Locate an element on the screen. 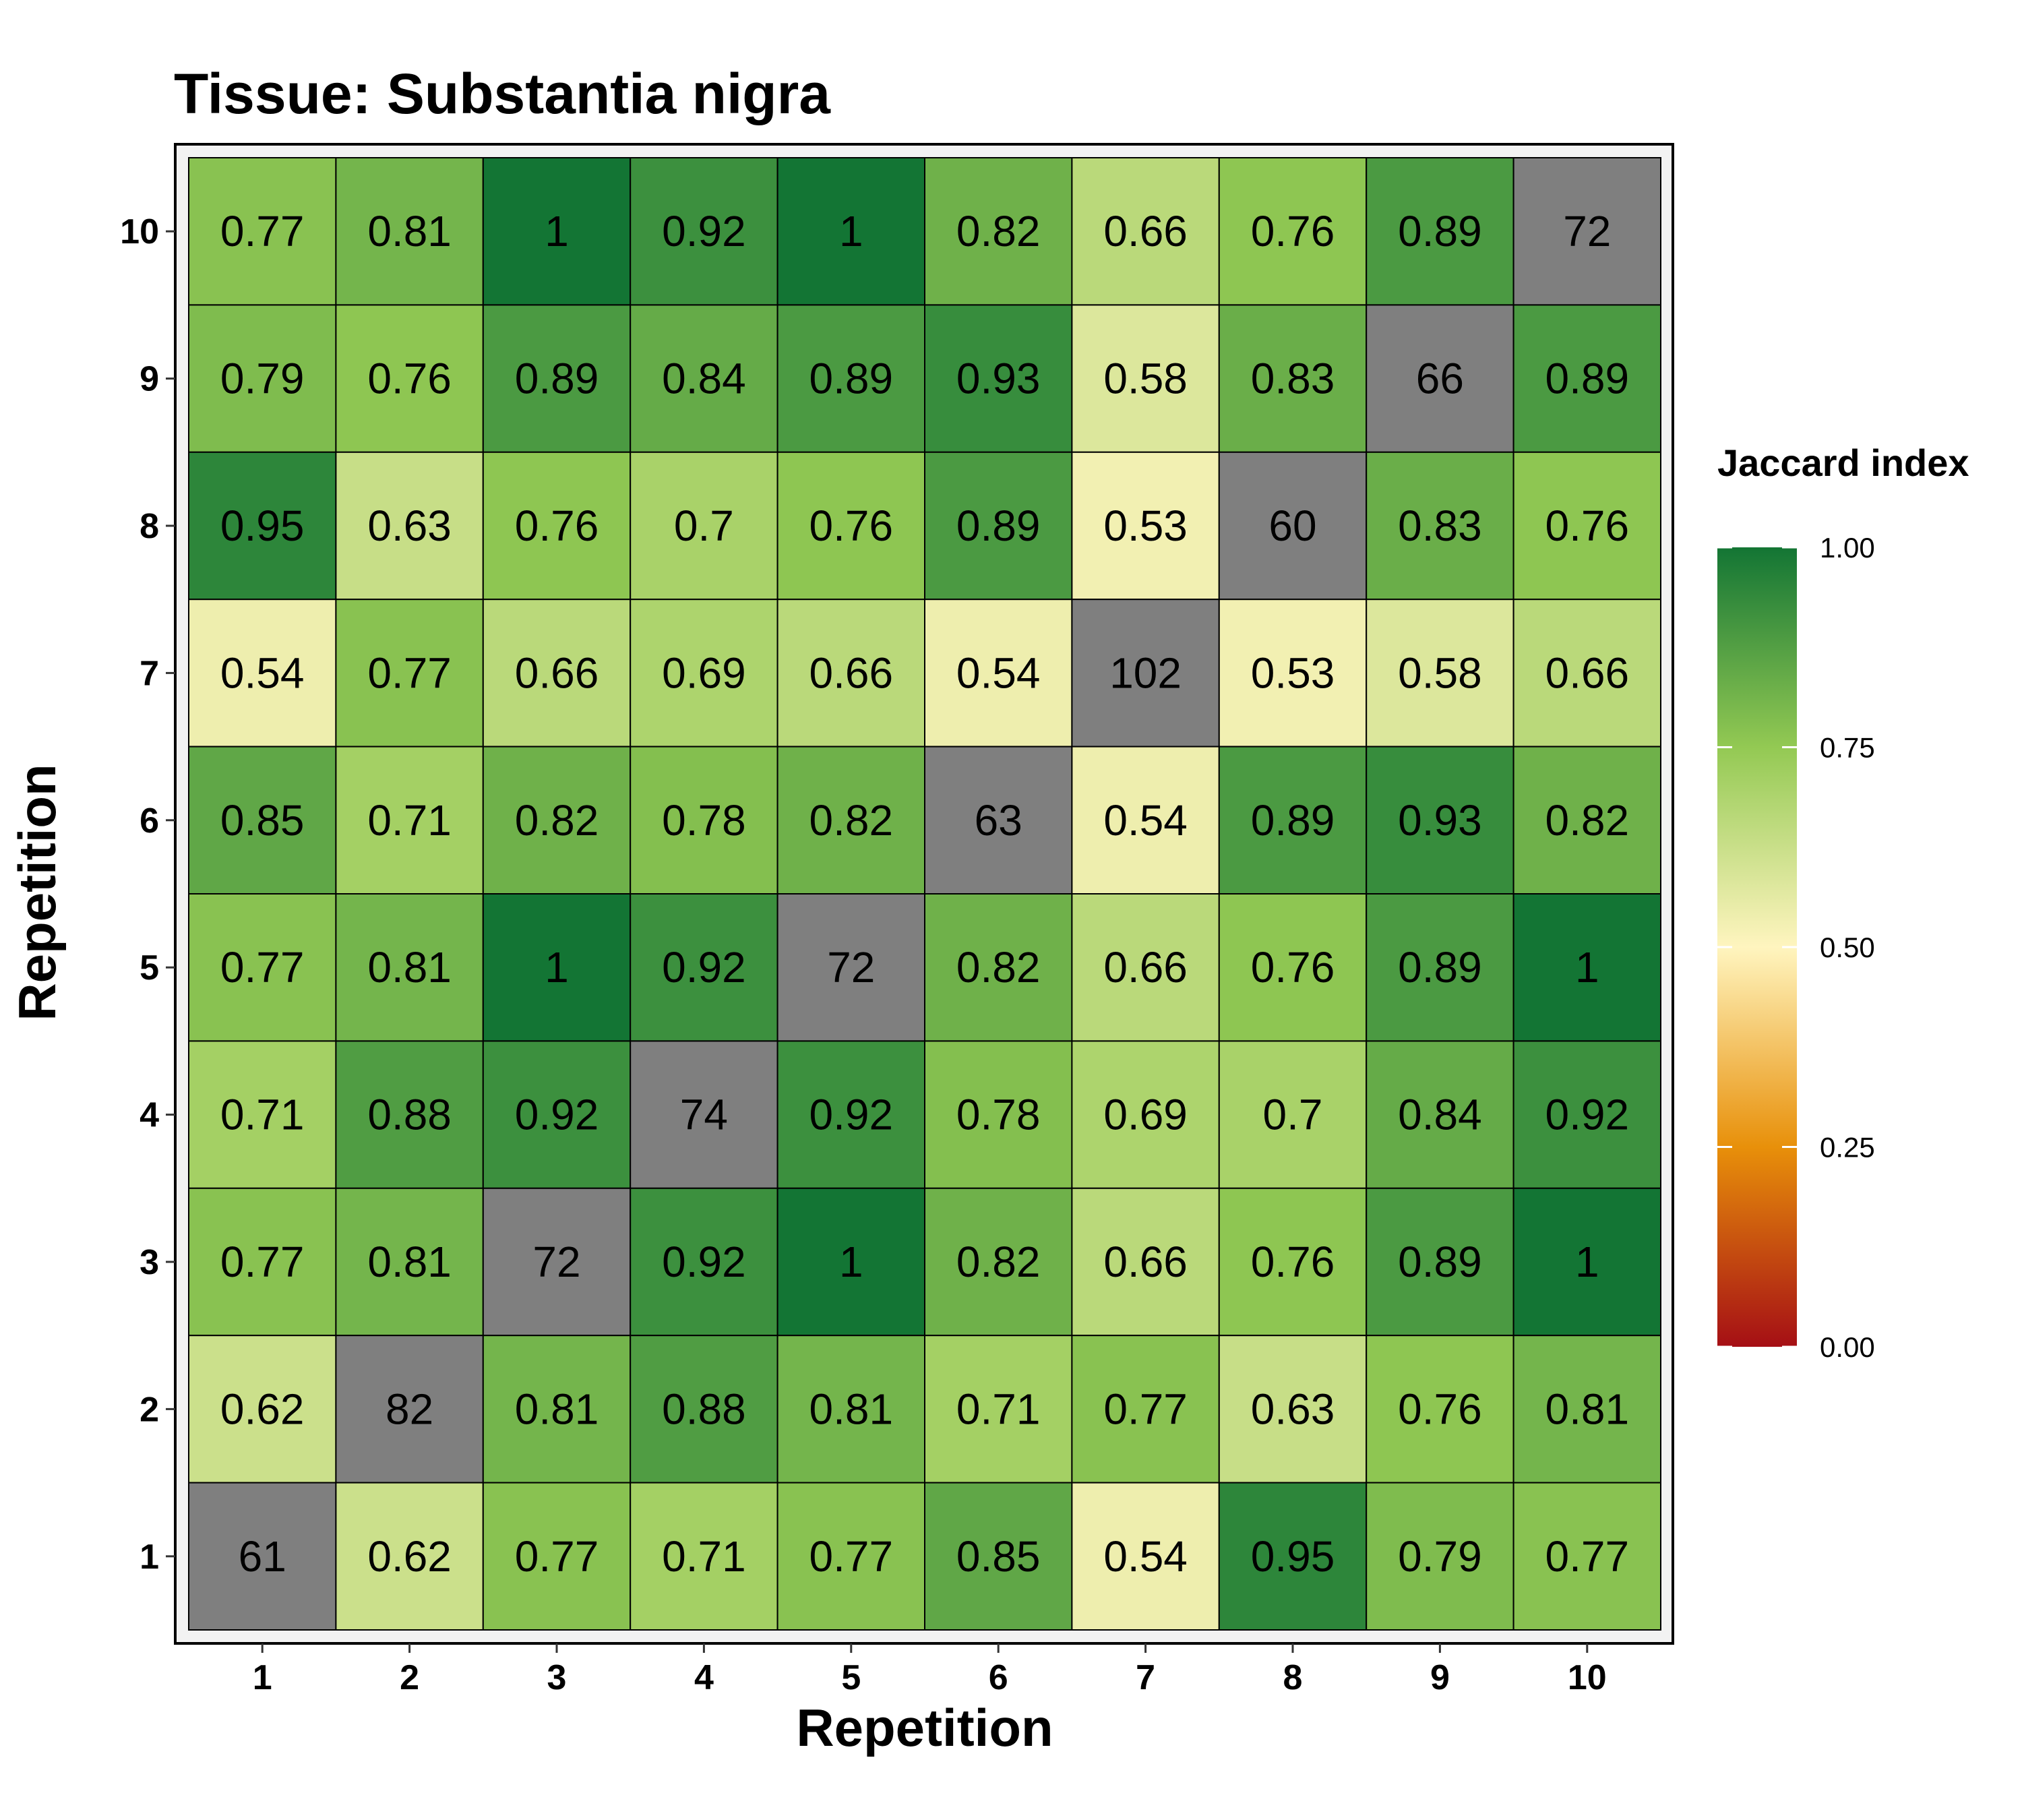 The image size is (2022, 1820). cell-value-label: 63 is located at coordinates (998, 821).